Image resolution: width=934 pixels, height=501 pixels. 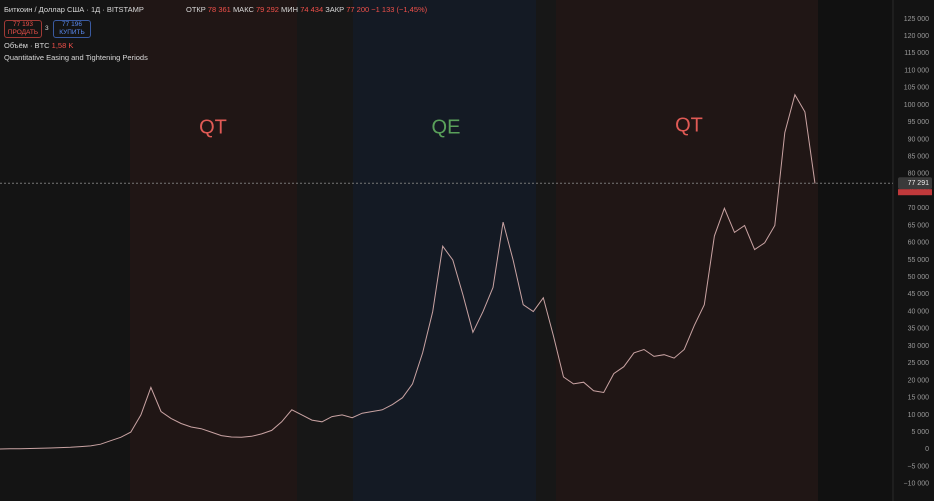 I want to click on label: МАКС, so click(x=243, y=9).